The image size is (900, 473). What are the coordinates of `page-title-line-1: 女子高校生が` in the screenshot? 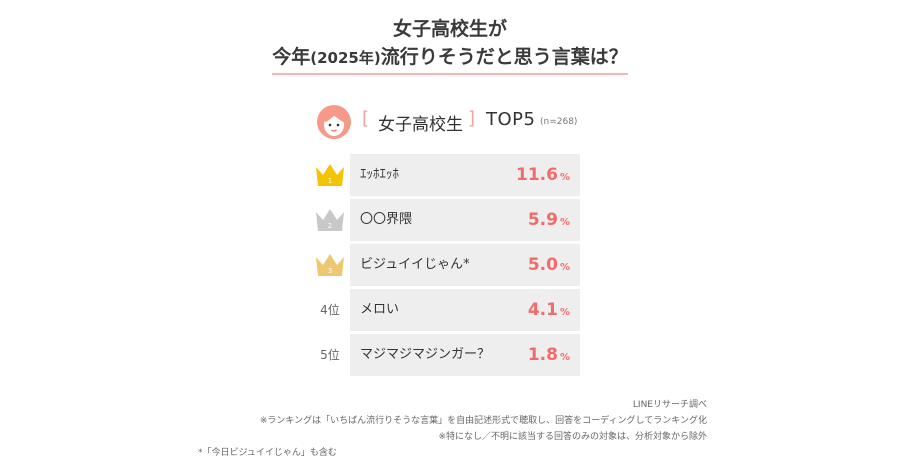 It's located at (449, 29).